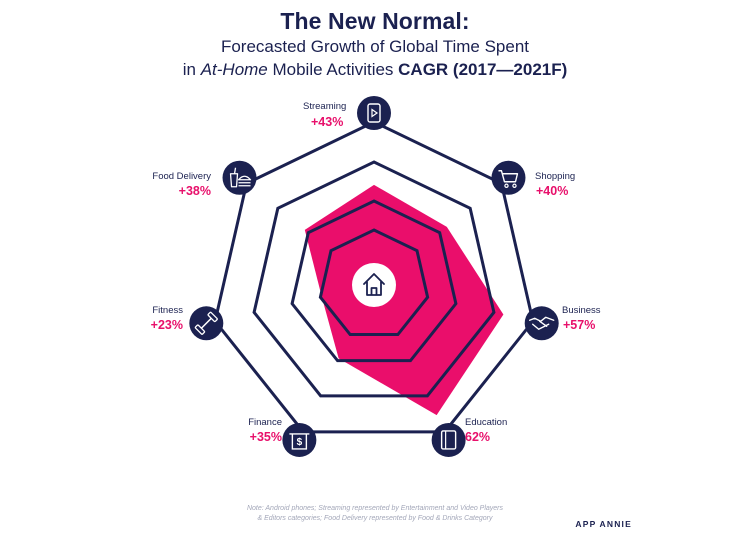 The image size is (750, 537). Describe the element at coordinates (234, 69) in the screenshot. I see `subtitle-italic: At-Home` at that location.